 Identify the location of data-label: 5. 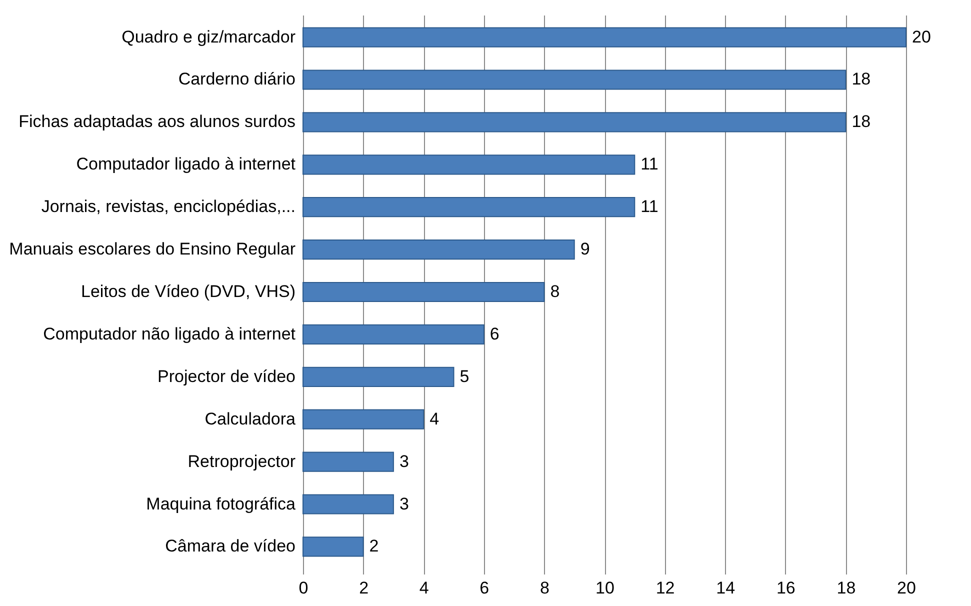
(465, 376).